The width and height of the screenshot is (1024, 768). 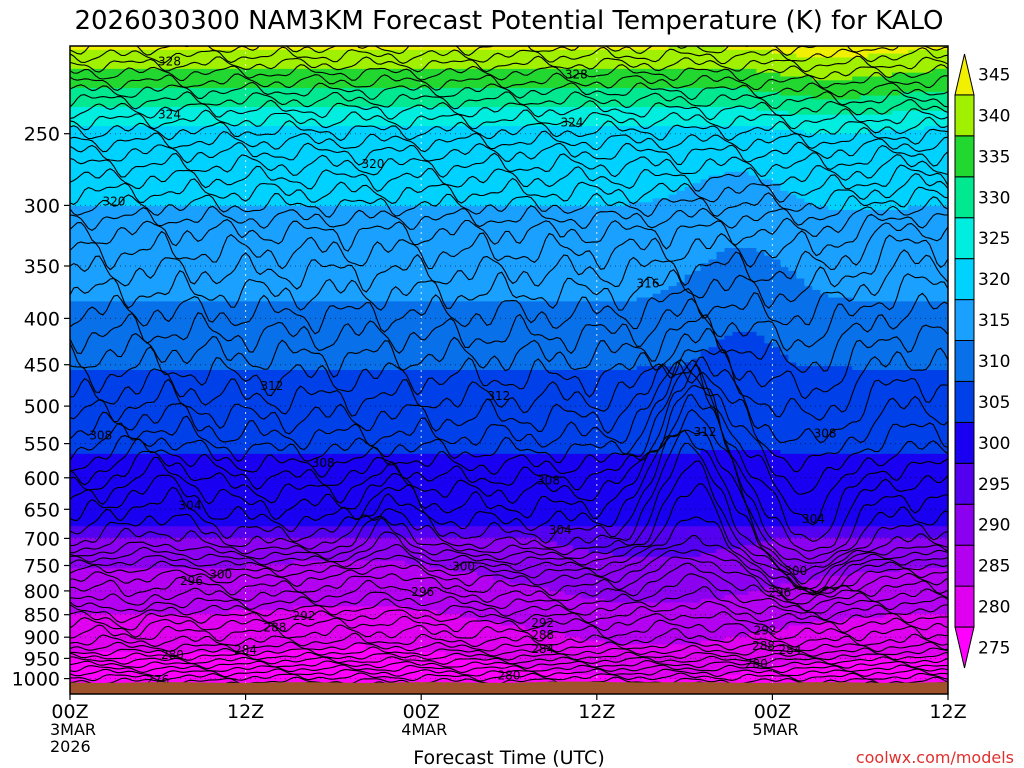 I want to click on colorbar-segment, so click(x=964, y=647).